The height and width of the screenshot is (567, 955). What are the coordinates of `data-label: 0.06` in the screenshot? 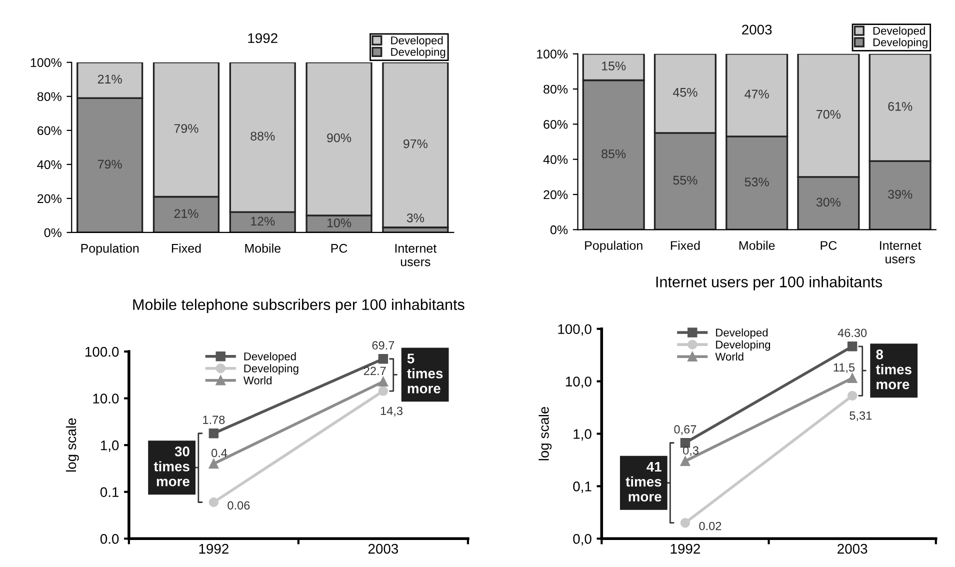 It's located at (239, 505).